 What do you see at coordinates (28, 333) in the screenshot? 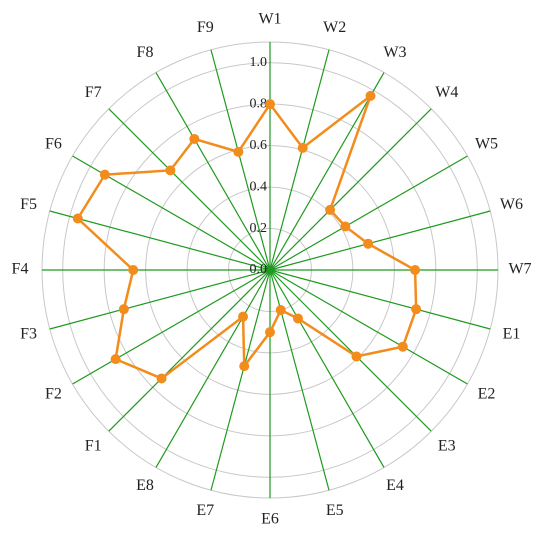
I see `category-label: F3` at bounding box center [28, 333].